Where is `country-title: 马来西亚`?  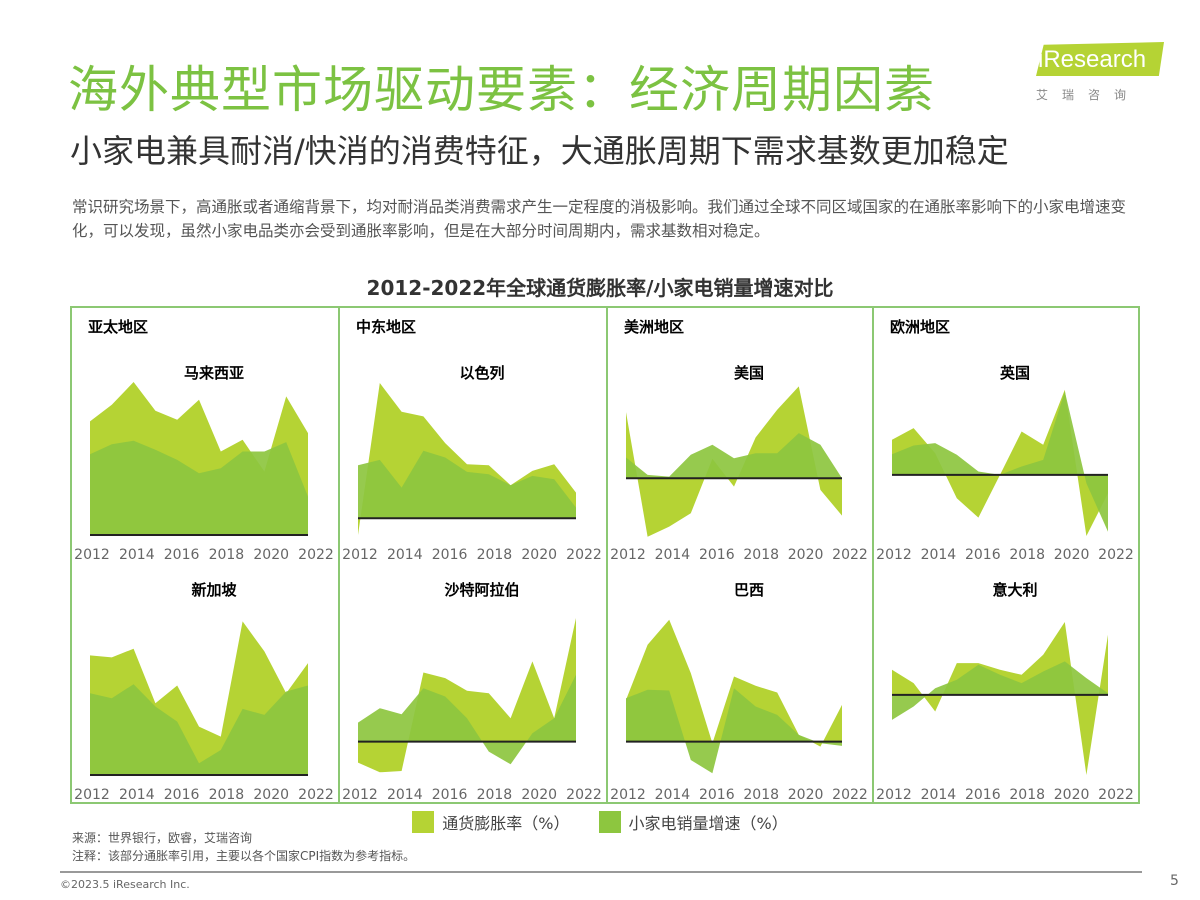
country-title: 马来西亚 is located at coordinates (214, 373).